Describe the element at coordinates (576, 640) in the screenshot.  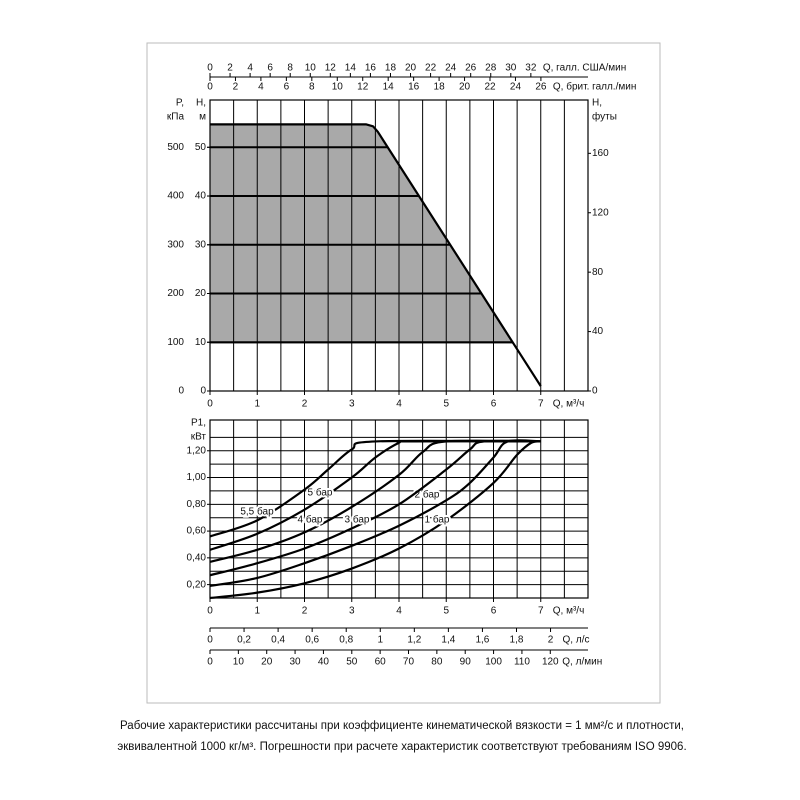
I see `x-axis-label: Q, л/с` at that location.